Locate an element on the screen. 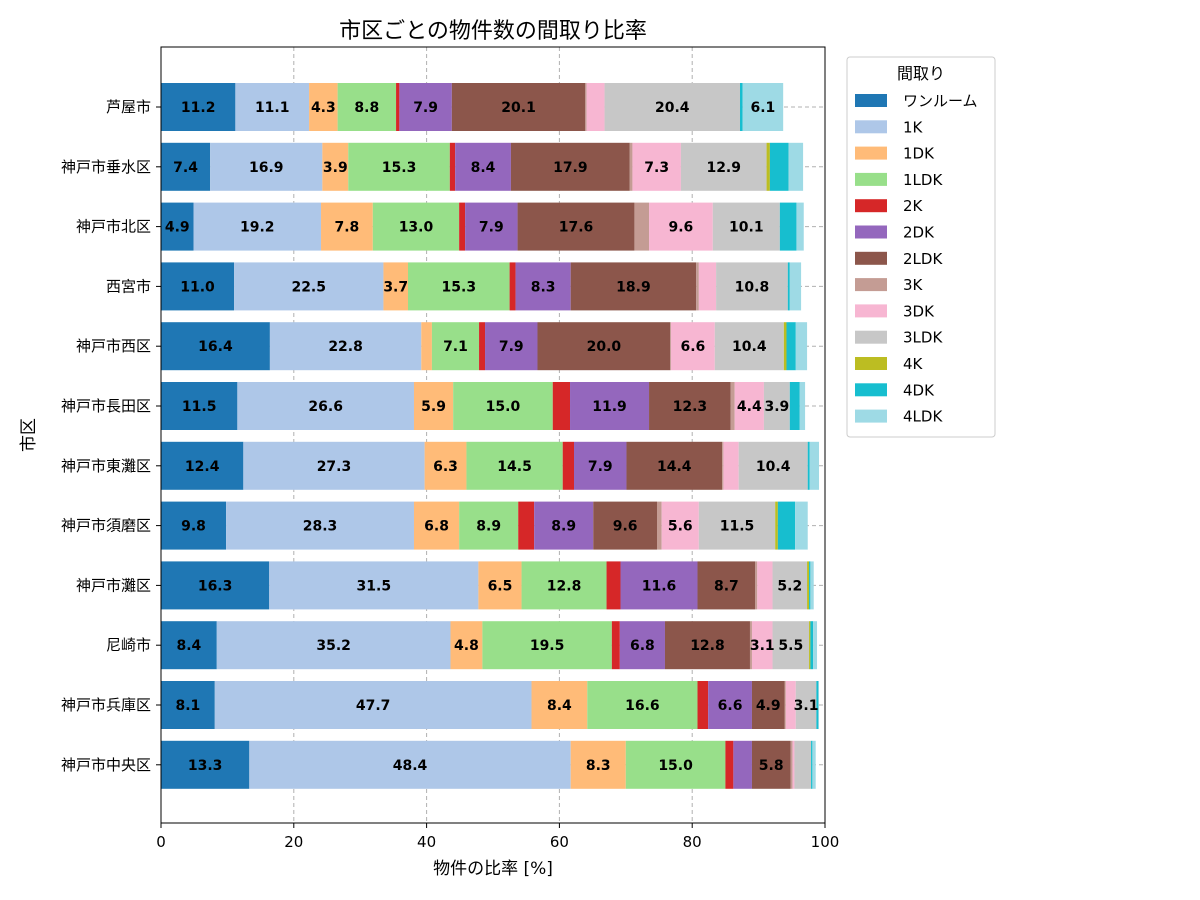  data-label-2-8: 9.6 is located at coordinates (681, 228).